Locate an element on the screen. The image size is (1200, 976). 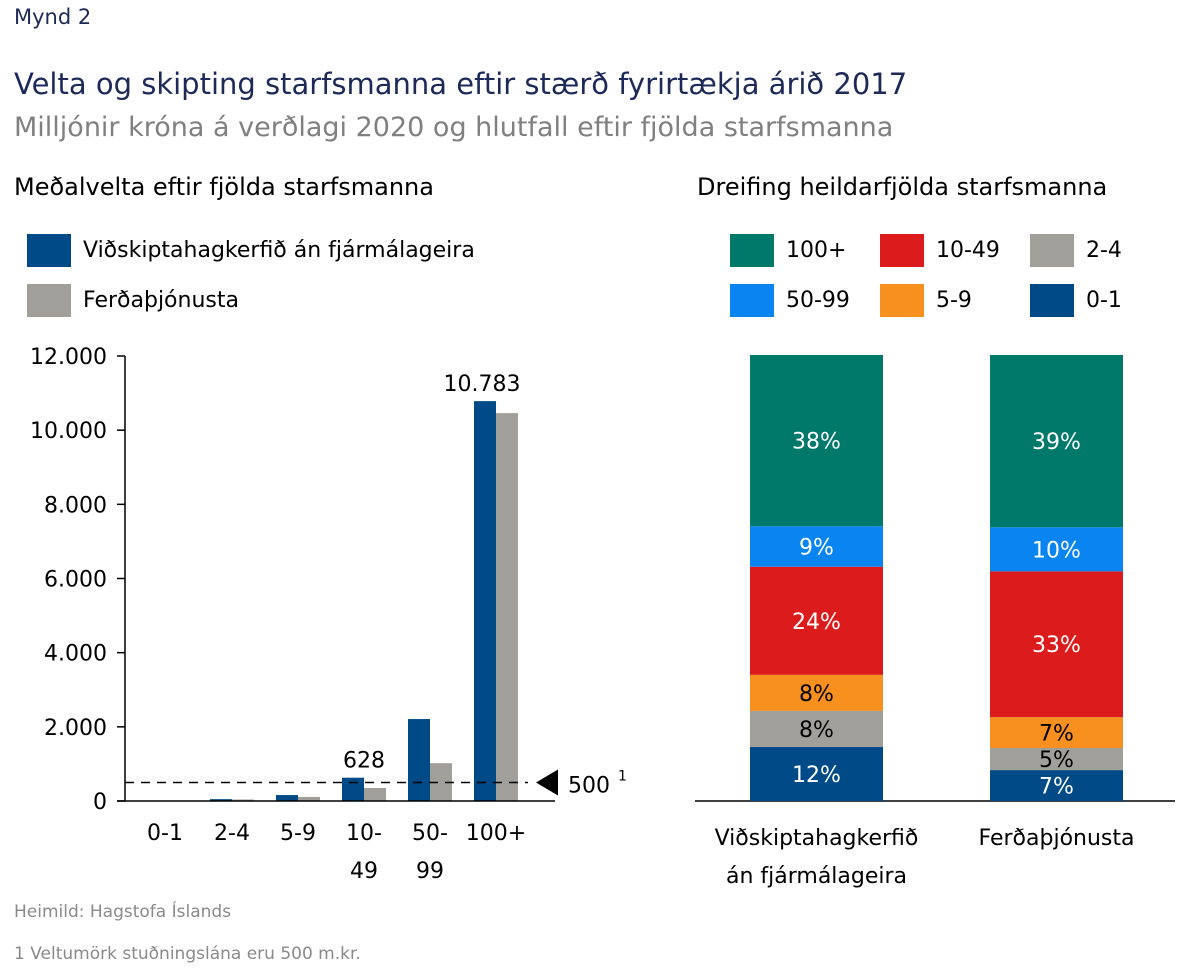
segment-label: 39% is located at coordinates (1056, 442).